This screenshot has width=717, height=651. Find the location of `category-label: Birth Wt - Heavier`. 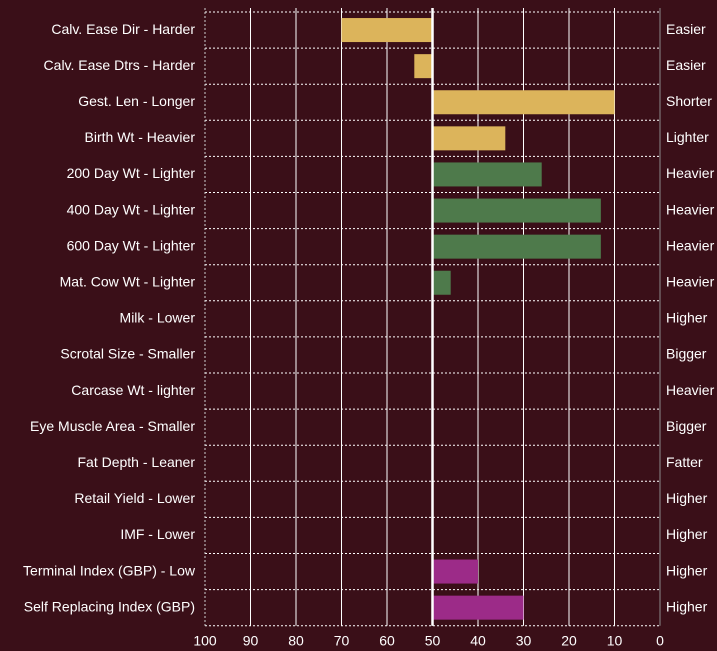

category-label: Birth Wt - Heavier is located at coordinates (140, 137).